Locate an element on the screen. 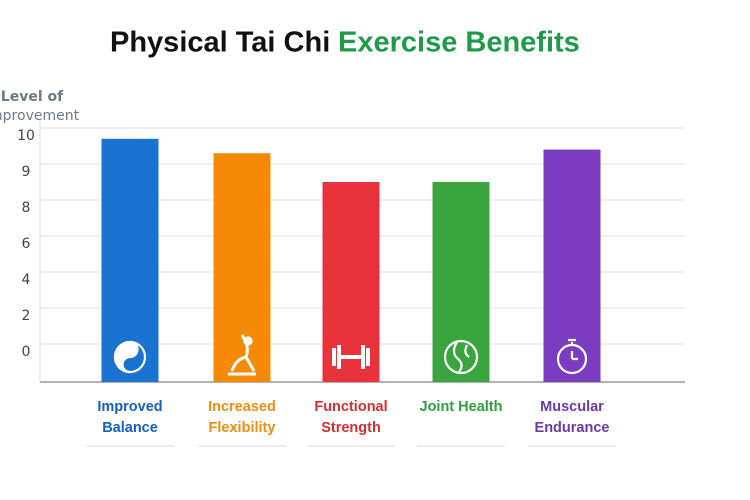 This screenshot has width=750, height=500. y-axis-label: Improvement is located at coordinates (40, 116).